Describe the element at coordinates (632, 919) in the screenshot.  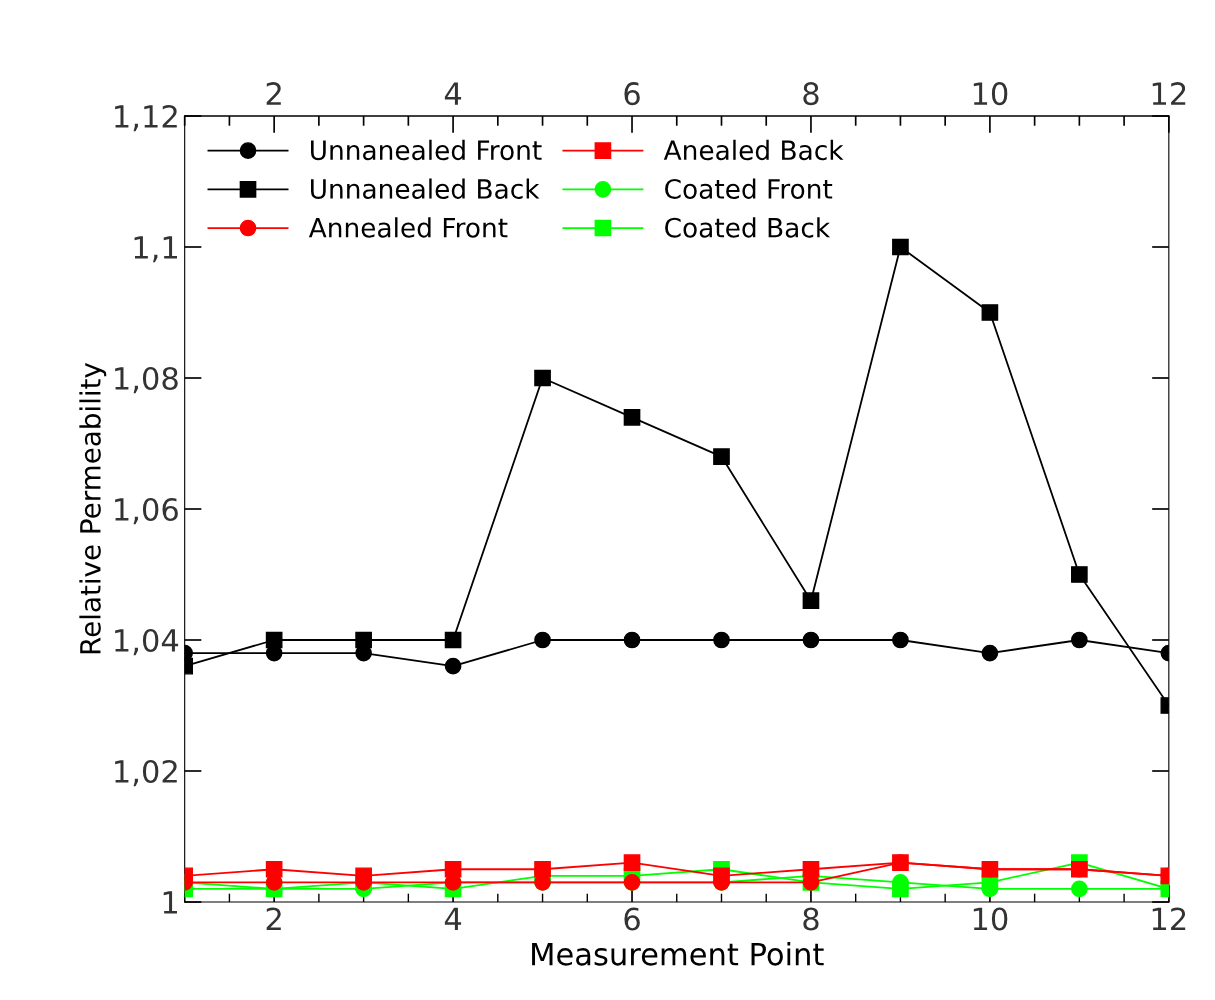
I see `x-tick-label: 6` at that location.